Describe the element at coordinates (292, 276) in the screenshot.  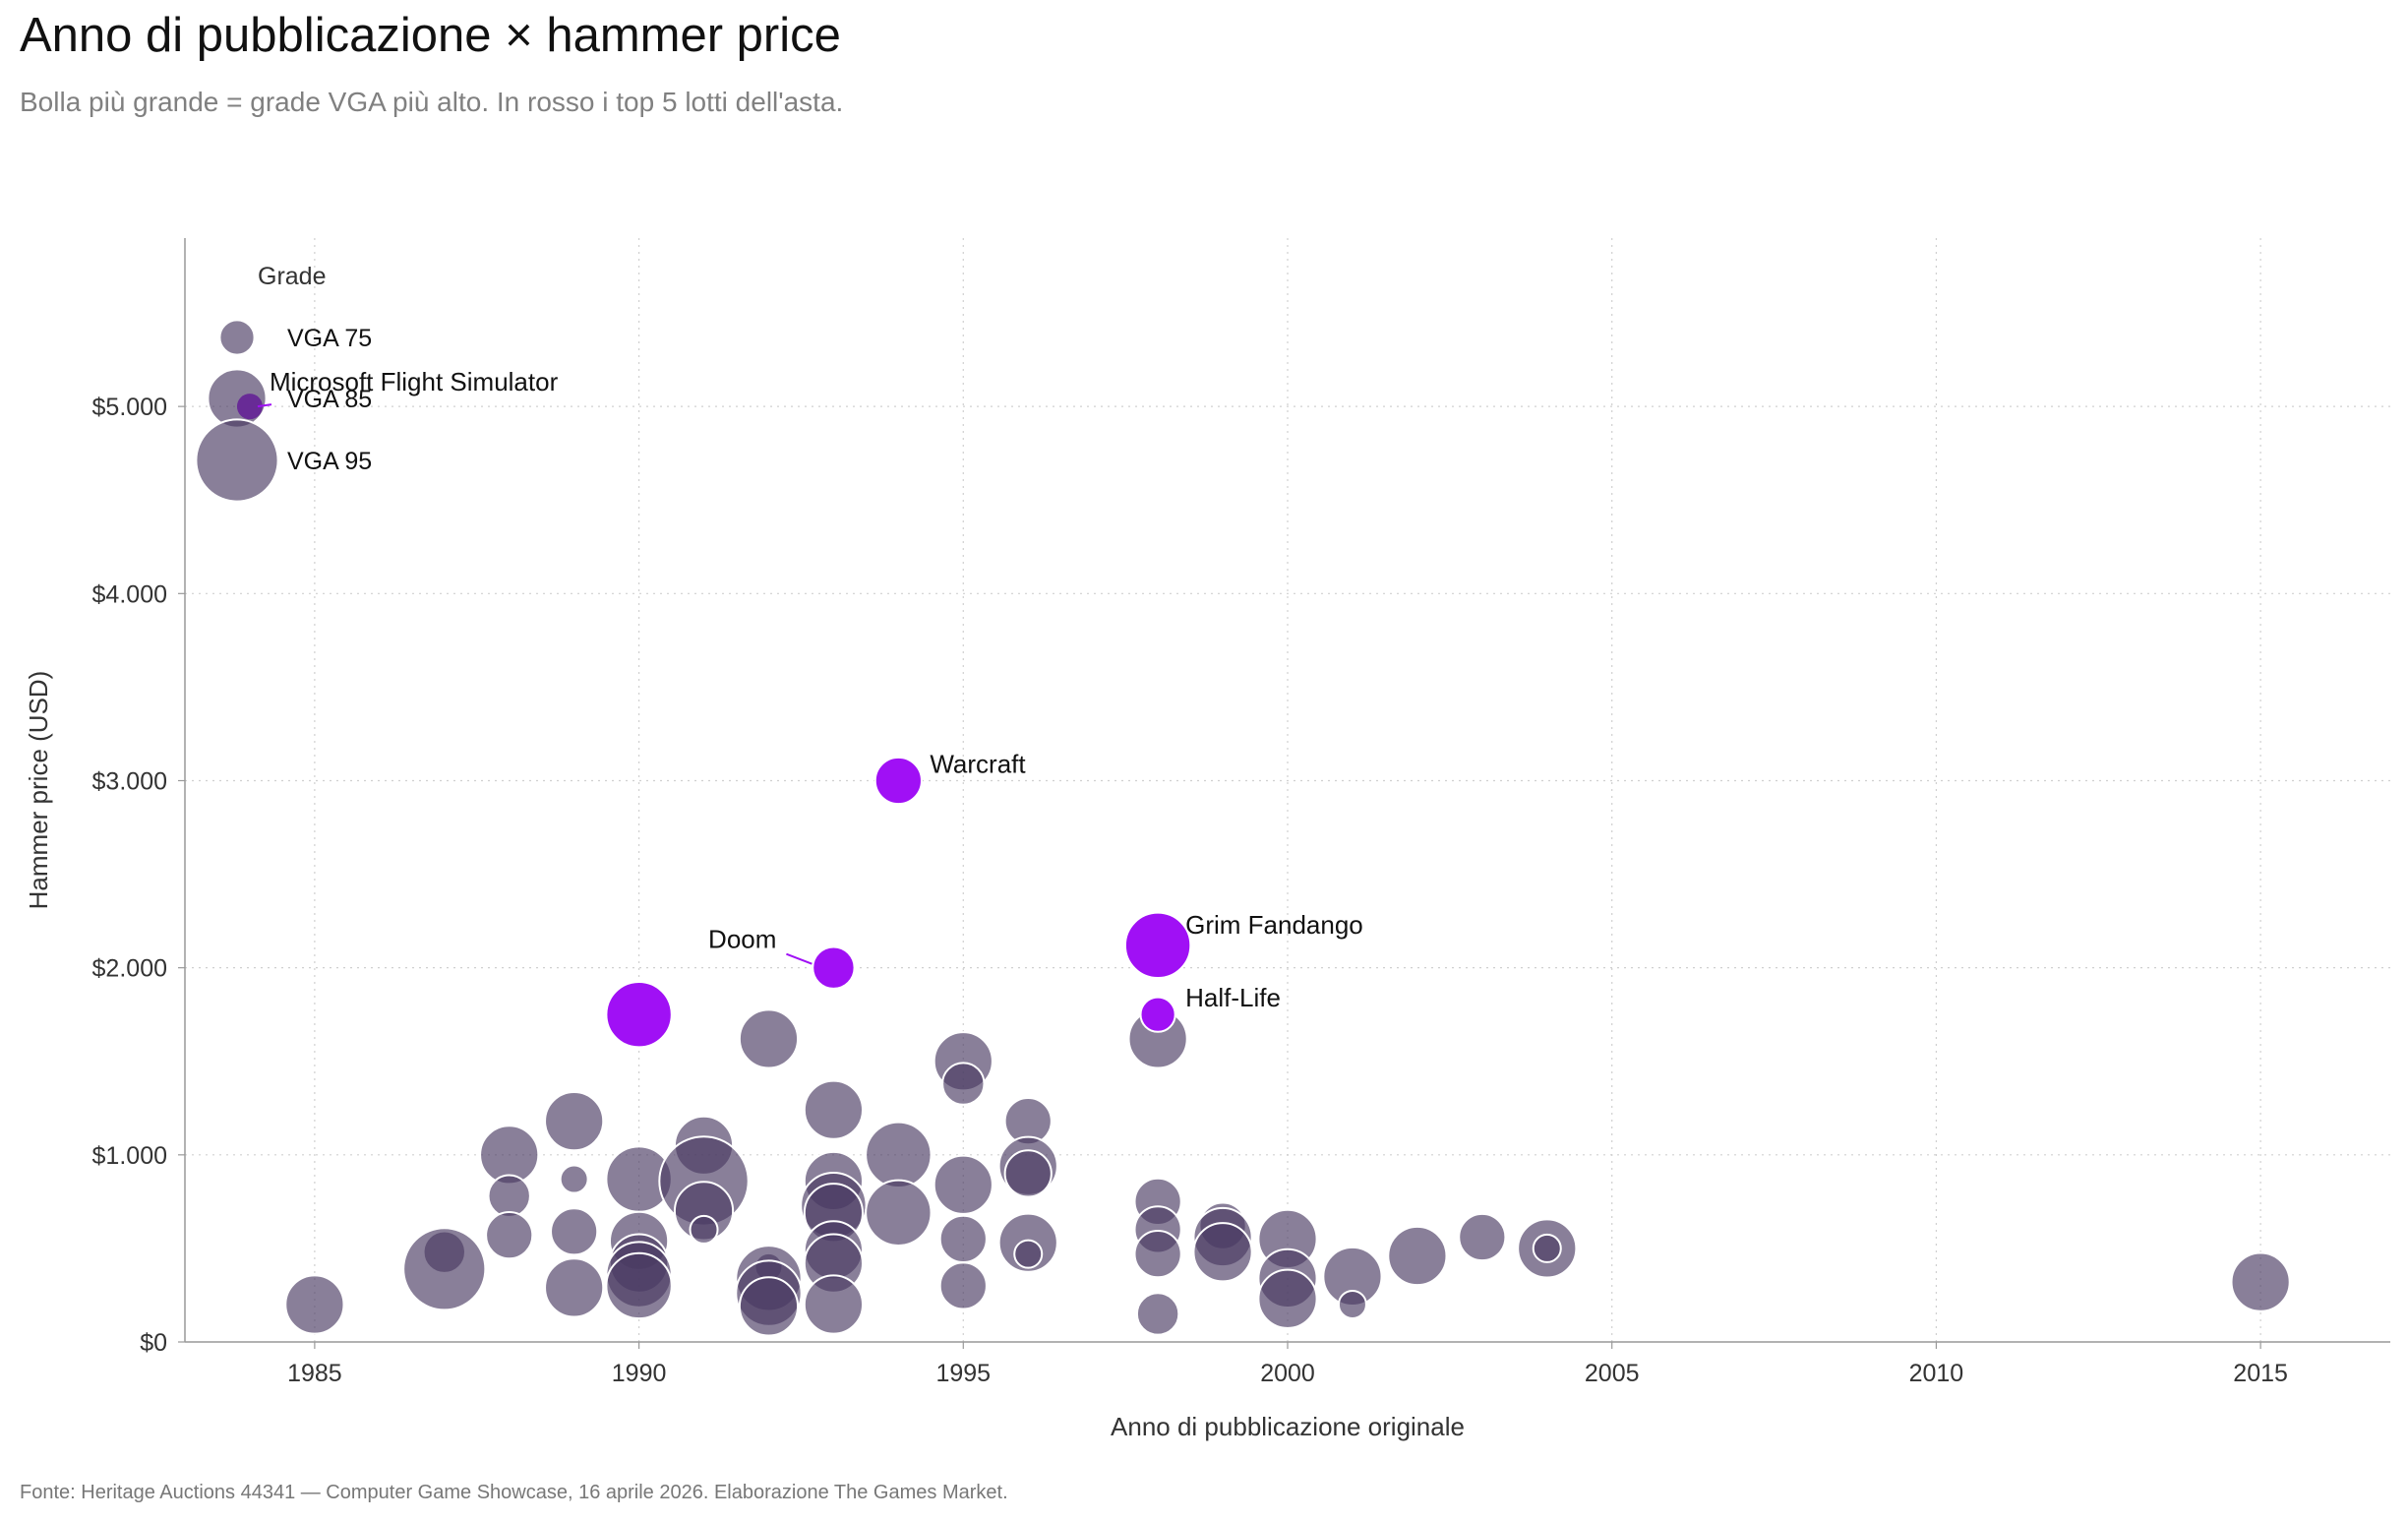
I see `legend-title: Grade` at that location.